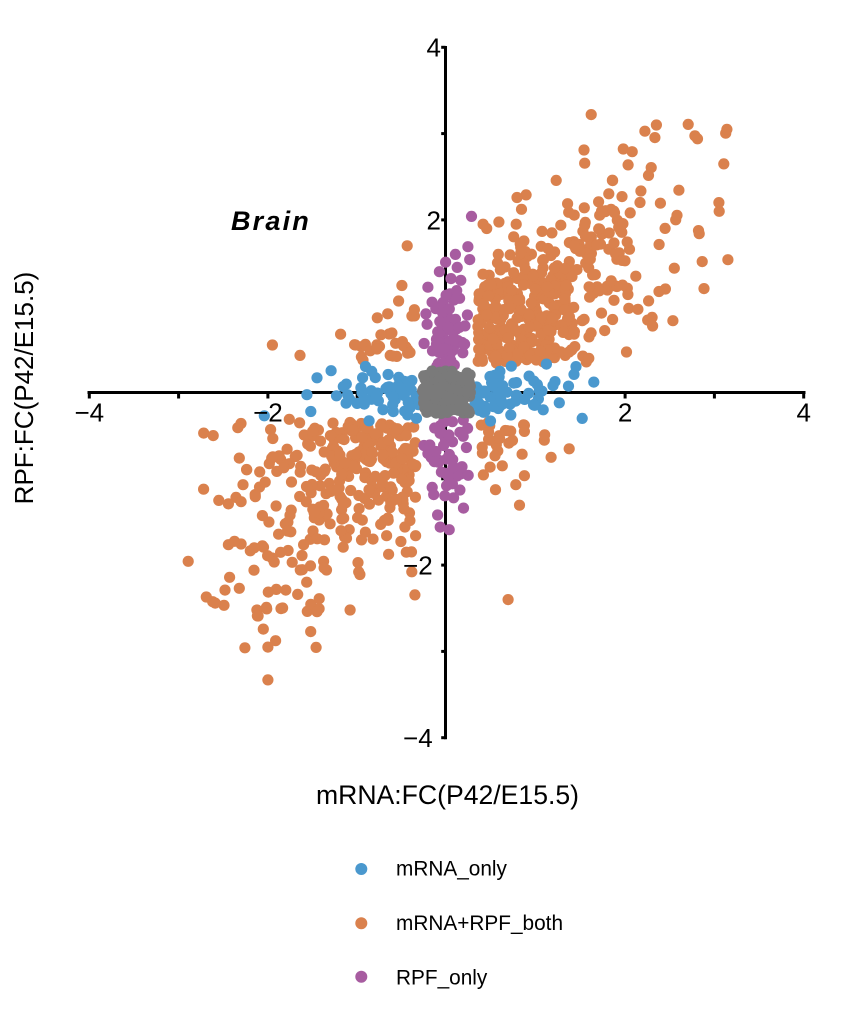  Describe the element at coordinates (452, 869) in the screenshot. I see `svg-text: mRNA_only` at that location.